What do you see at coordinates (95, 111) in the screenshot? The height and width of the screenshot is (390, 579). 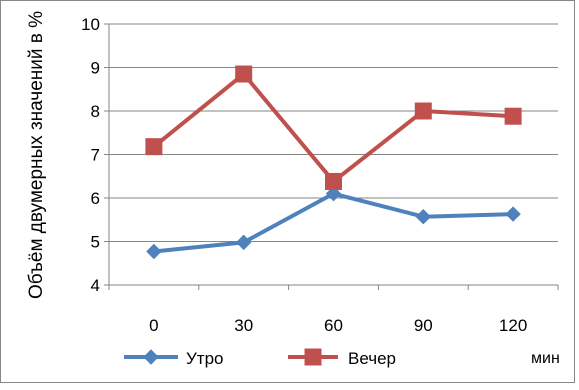 I see `y-tick-label: 8` at bounding box center [95, 111].